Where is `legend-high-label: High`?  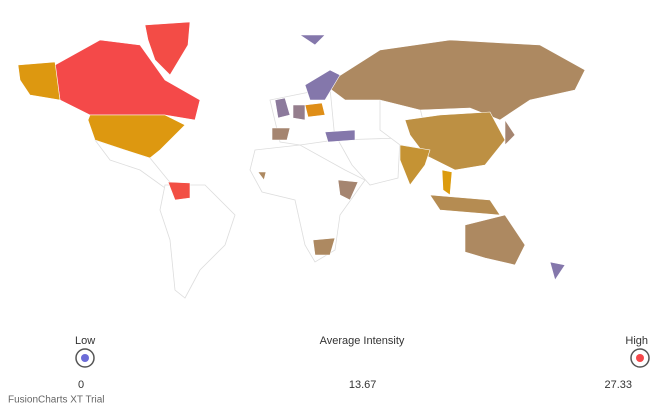 legend-high-label: High is located at coordinates (636, 341).